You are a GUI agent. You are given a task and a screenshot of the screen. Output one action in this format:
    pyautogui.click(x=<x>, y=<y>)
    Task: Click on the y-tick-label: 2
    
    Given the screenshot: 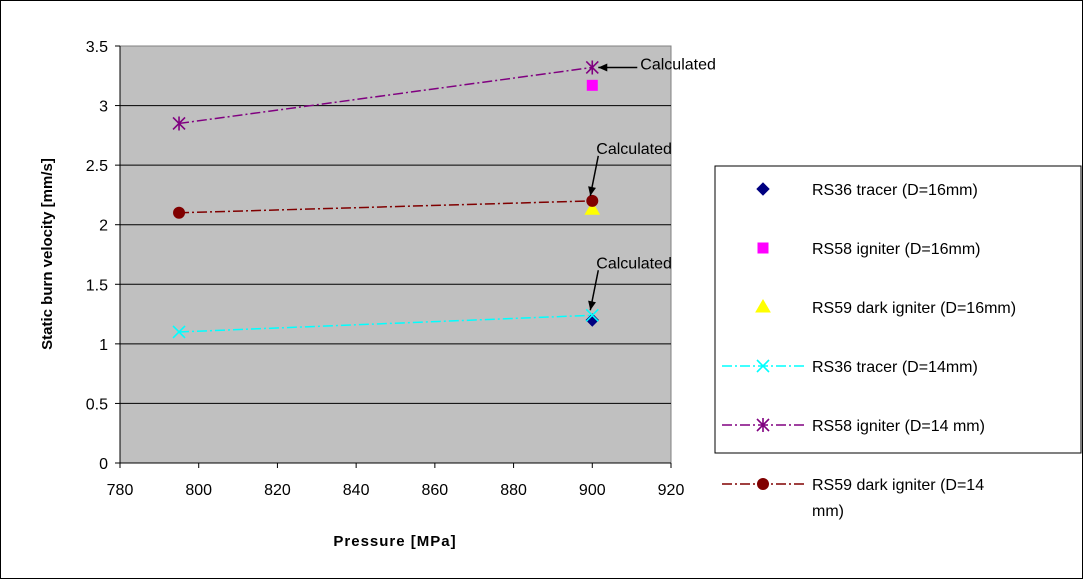 What is the action you would take?
    pyautogui.click(x=103, y=226)
    